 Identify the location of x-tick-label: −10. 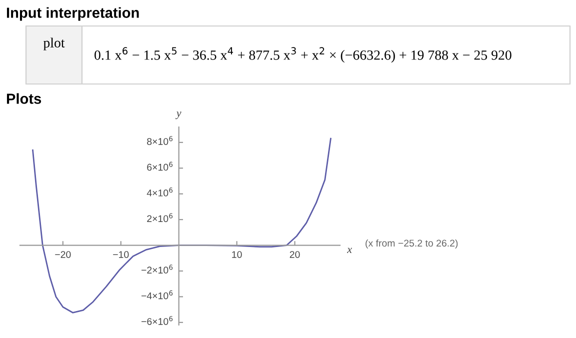
(121, 254).